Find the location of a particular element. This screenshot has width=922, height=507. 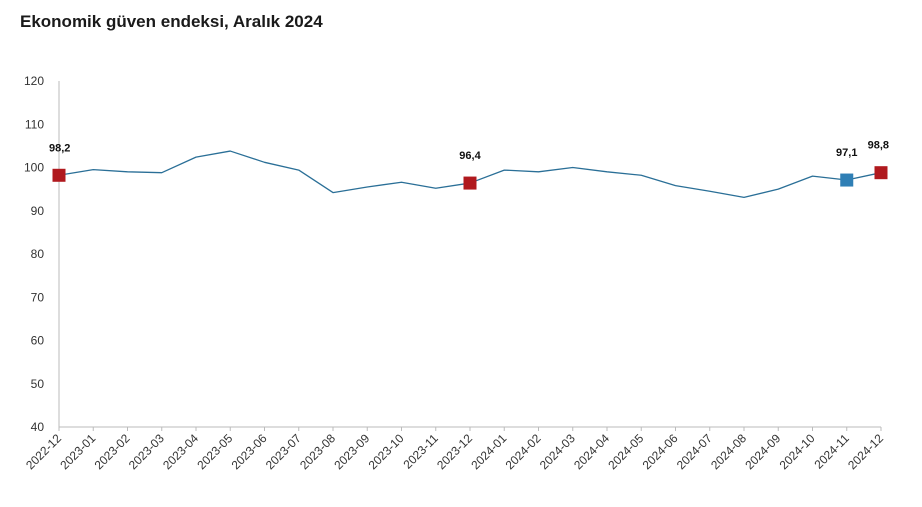

data-label: 98,2 is located at coordinates (59, 148).